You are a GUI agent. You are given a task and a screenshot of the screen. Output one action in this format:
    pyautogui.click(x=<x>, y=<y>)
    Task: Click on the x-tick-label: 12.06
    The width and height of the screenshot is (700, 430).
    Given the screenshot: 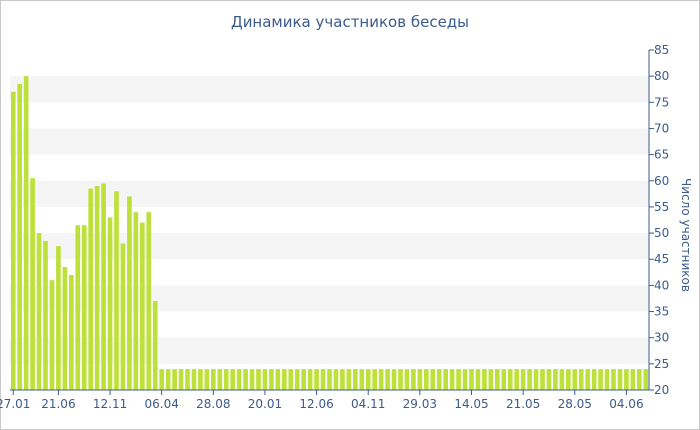 What is the action you would take?
    pyautogui.click(x=316, y=404)
    